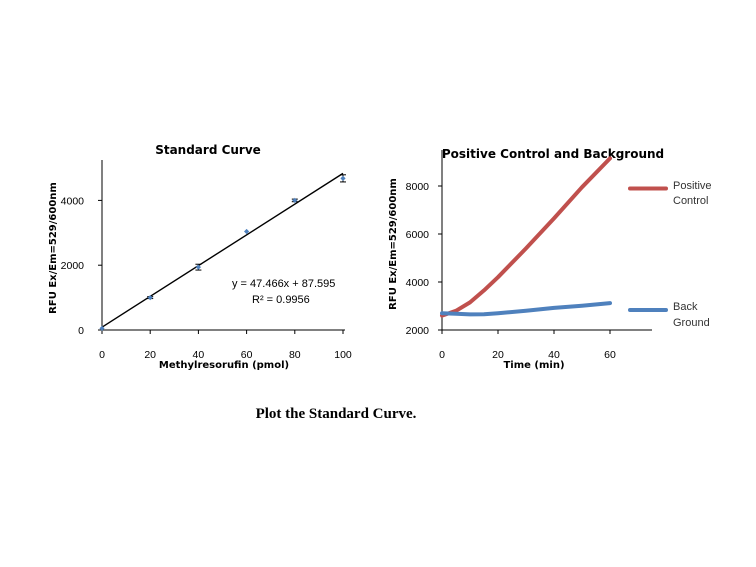  What do you see at coordinates (669, 315) in the screenshot?
I see `legend-item: Back Ground` at bounding box center [669, 315].